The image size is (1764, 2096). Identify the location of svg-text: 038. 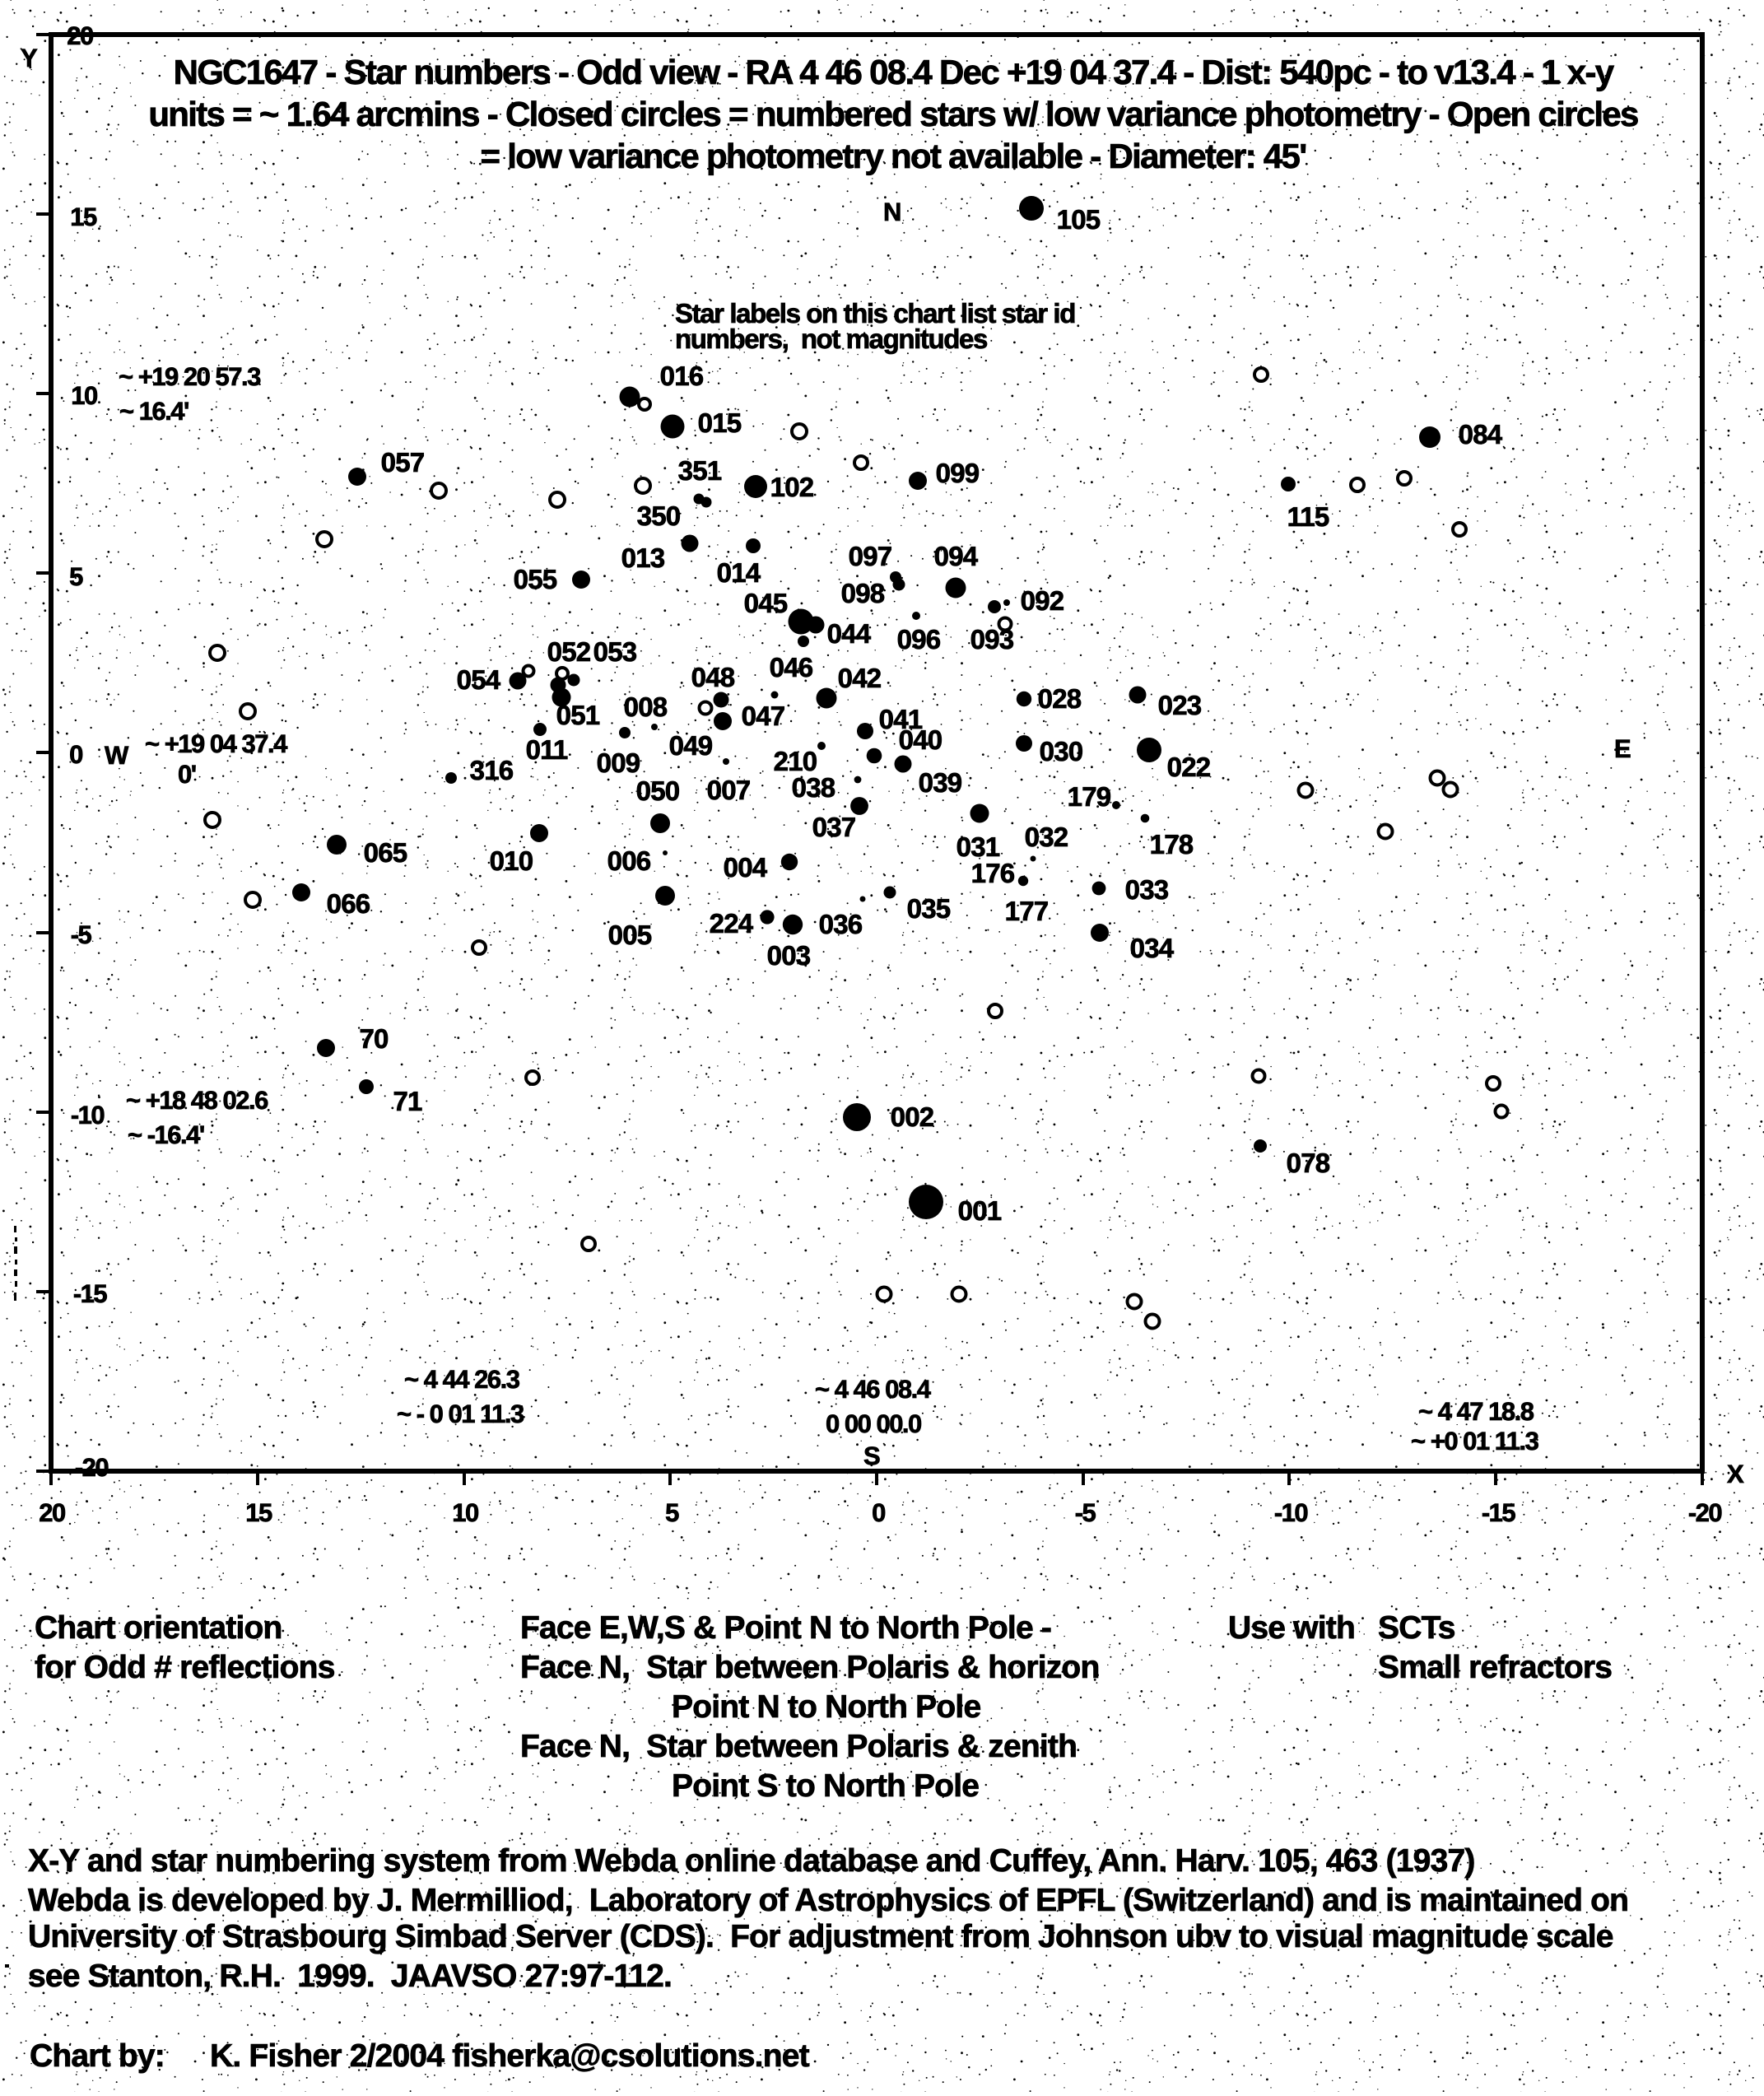
(813, 788).